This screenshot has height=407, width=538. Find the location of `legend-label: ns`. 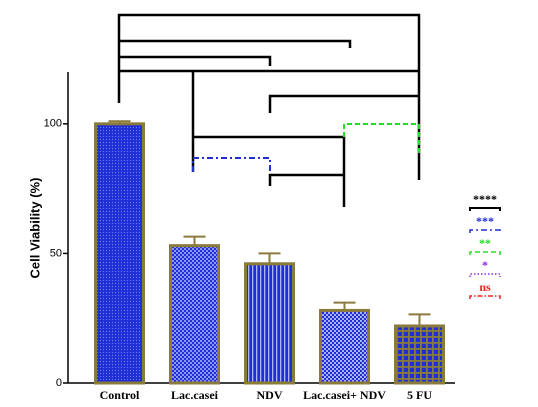

legend-label: ns is located at coordinates (485, 287).